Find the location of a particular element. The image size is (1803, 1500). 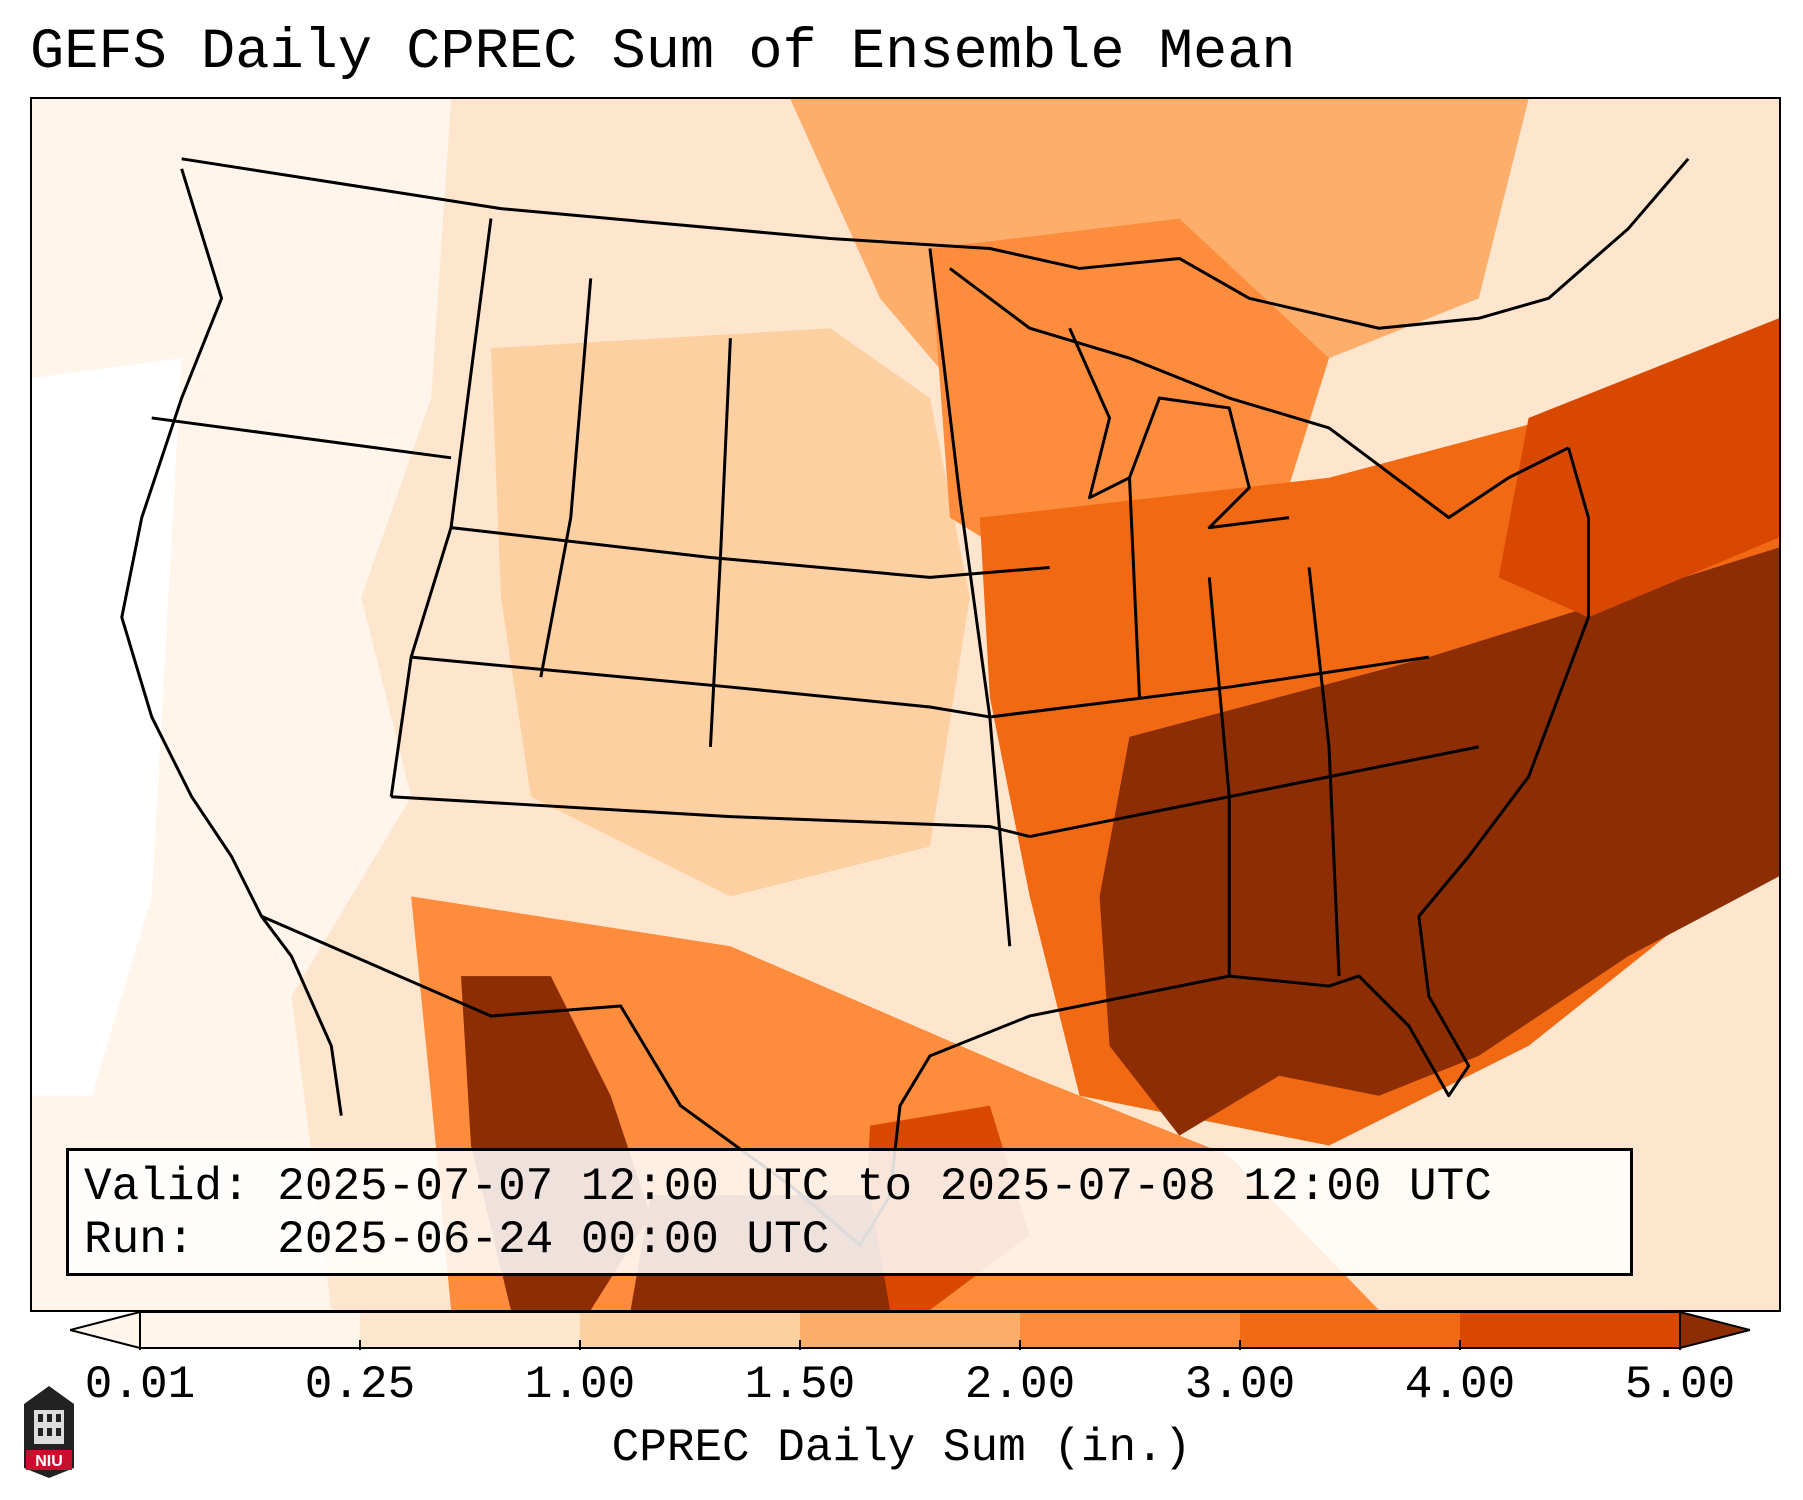

logo-text: NIU is located at coordinates (49, 1461).